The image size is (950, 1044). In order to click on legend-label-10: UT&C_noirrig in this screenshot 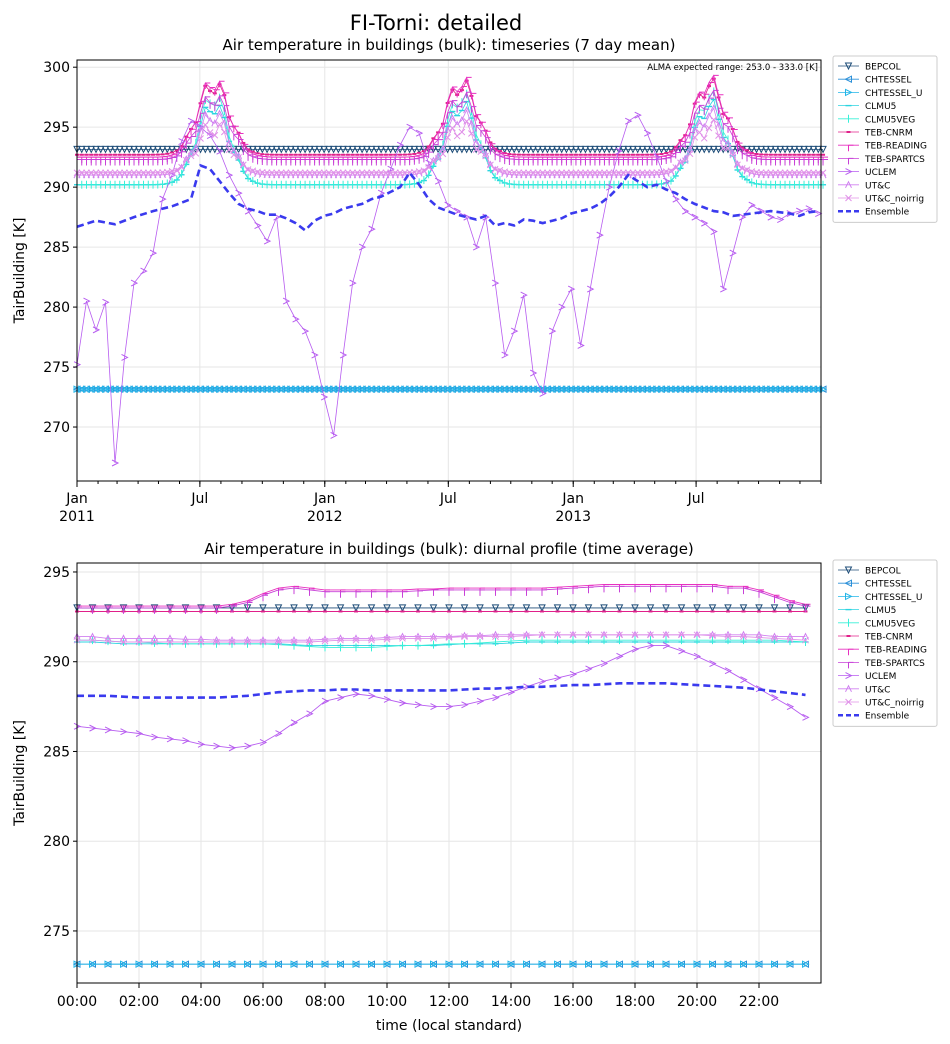, I will do `click(894, 704)`.